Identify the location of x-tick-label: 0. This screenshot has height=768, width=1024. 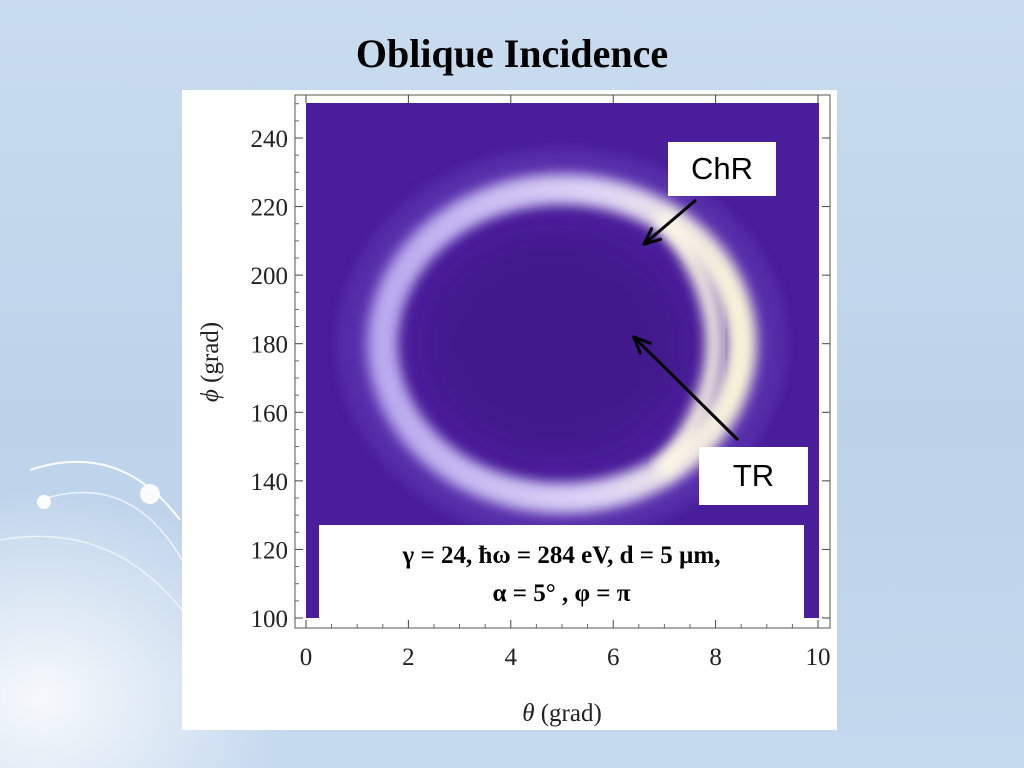
(306, 657).